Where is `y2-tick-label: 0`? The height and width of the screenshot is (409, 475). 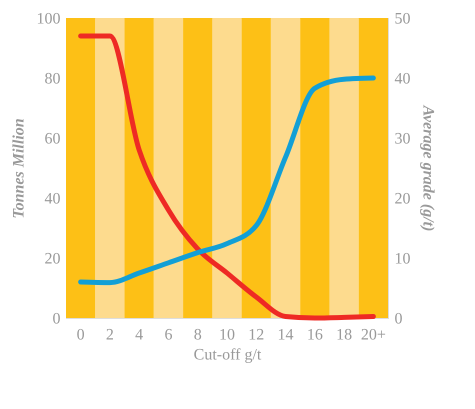 y2-tick-label: 0 is located at coordinates (398, 319).